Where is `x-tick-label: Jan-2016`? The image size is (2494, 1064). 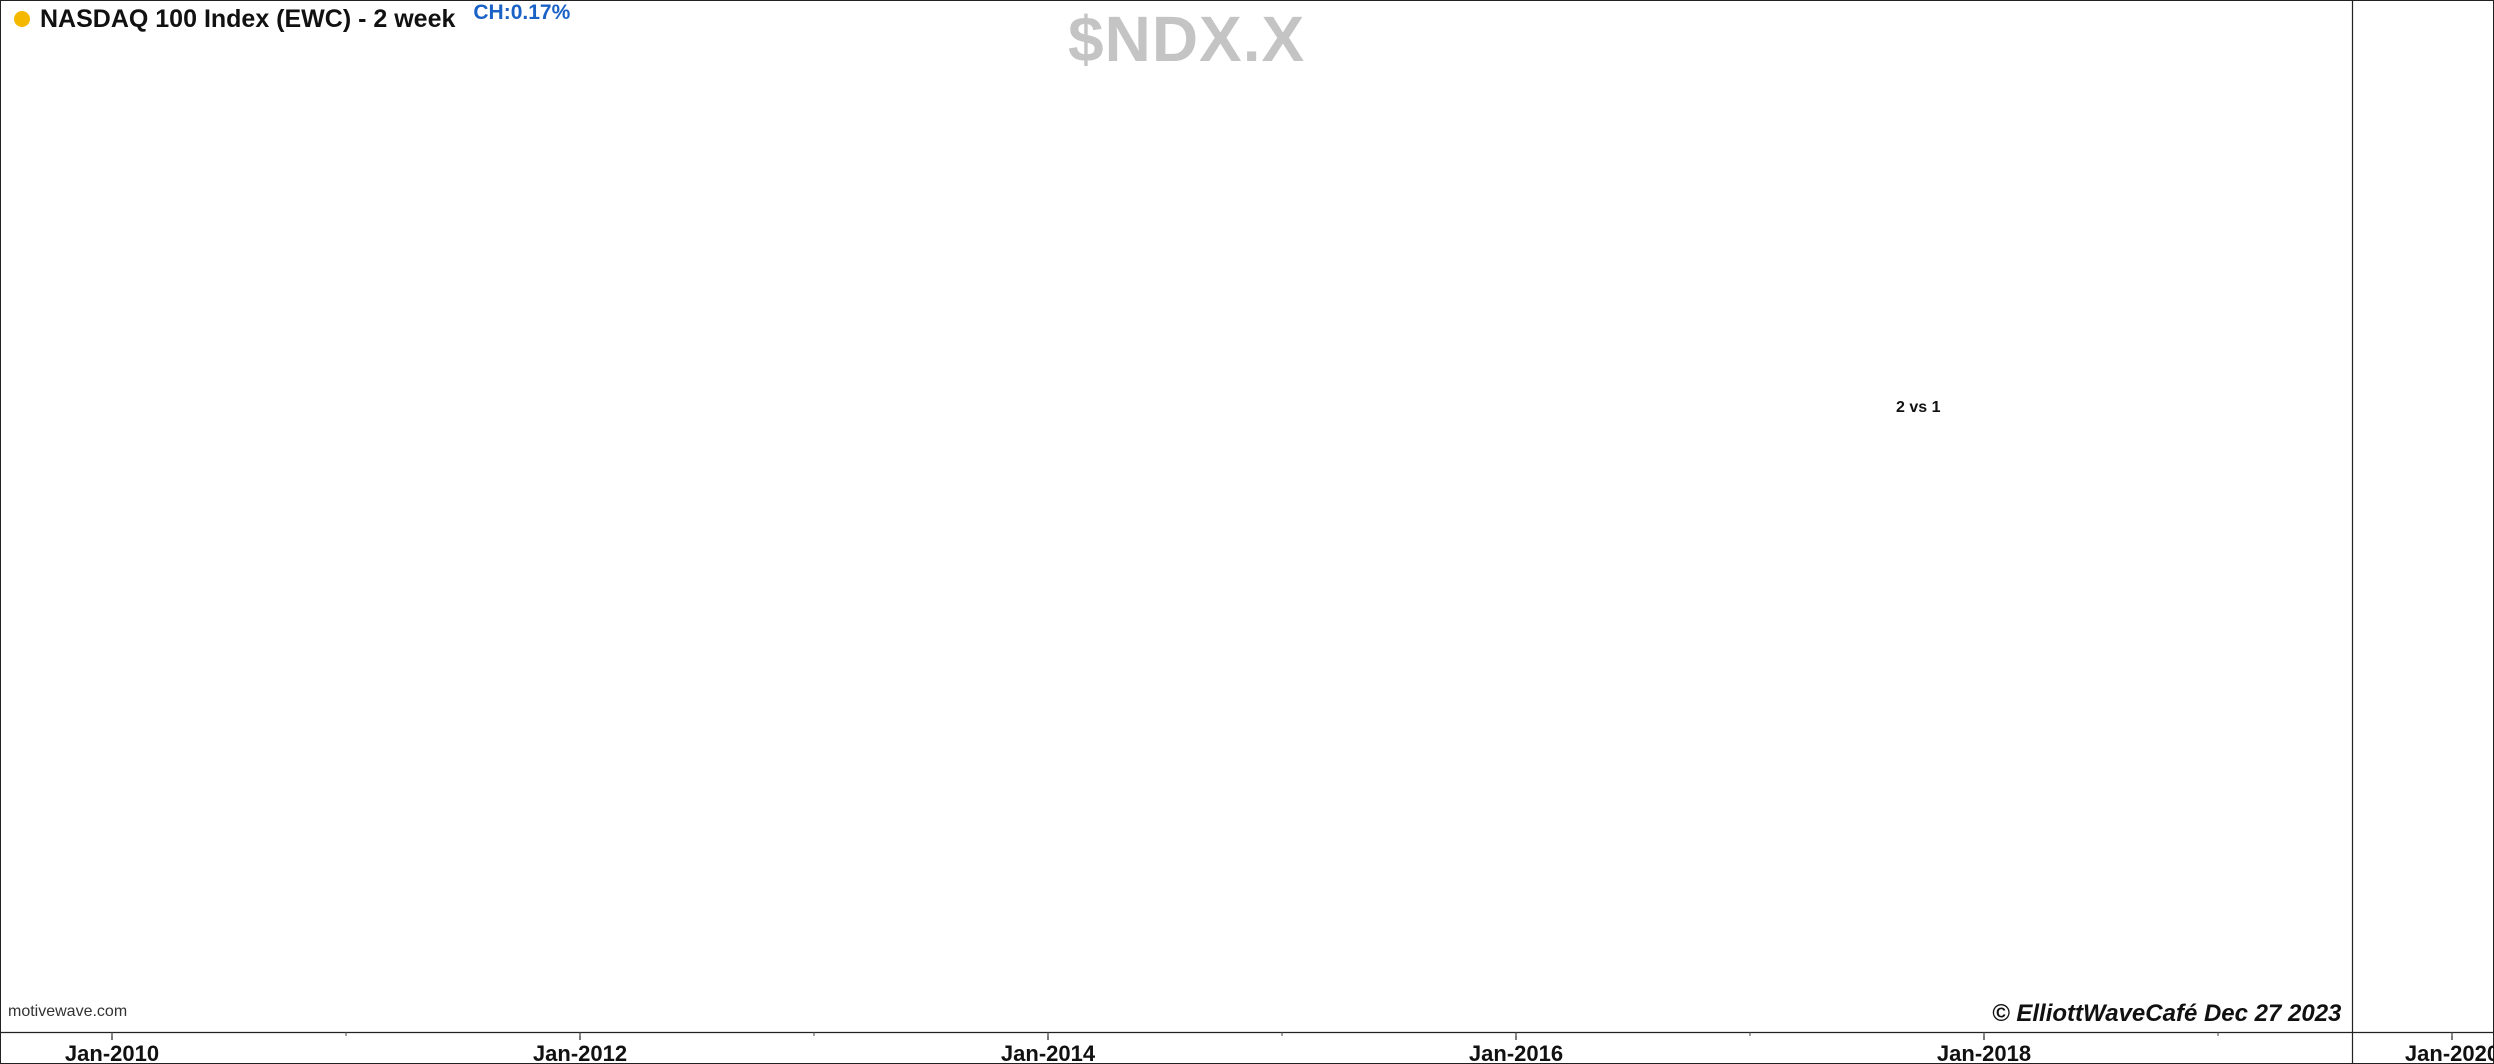
x-tick-label: Jan-2016 is located at coordinates (1516, 1052).